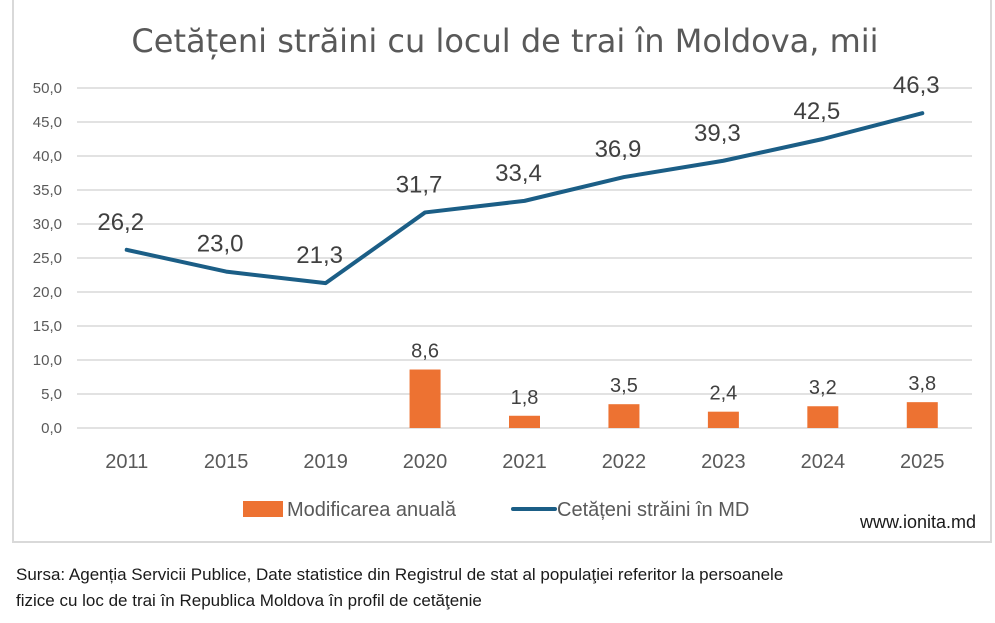 The width and height of the screenshot is (995, 623). I want to click on legend-label-bar: Modificarea anuală, so click(372, 510).